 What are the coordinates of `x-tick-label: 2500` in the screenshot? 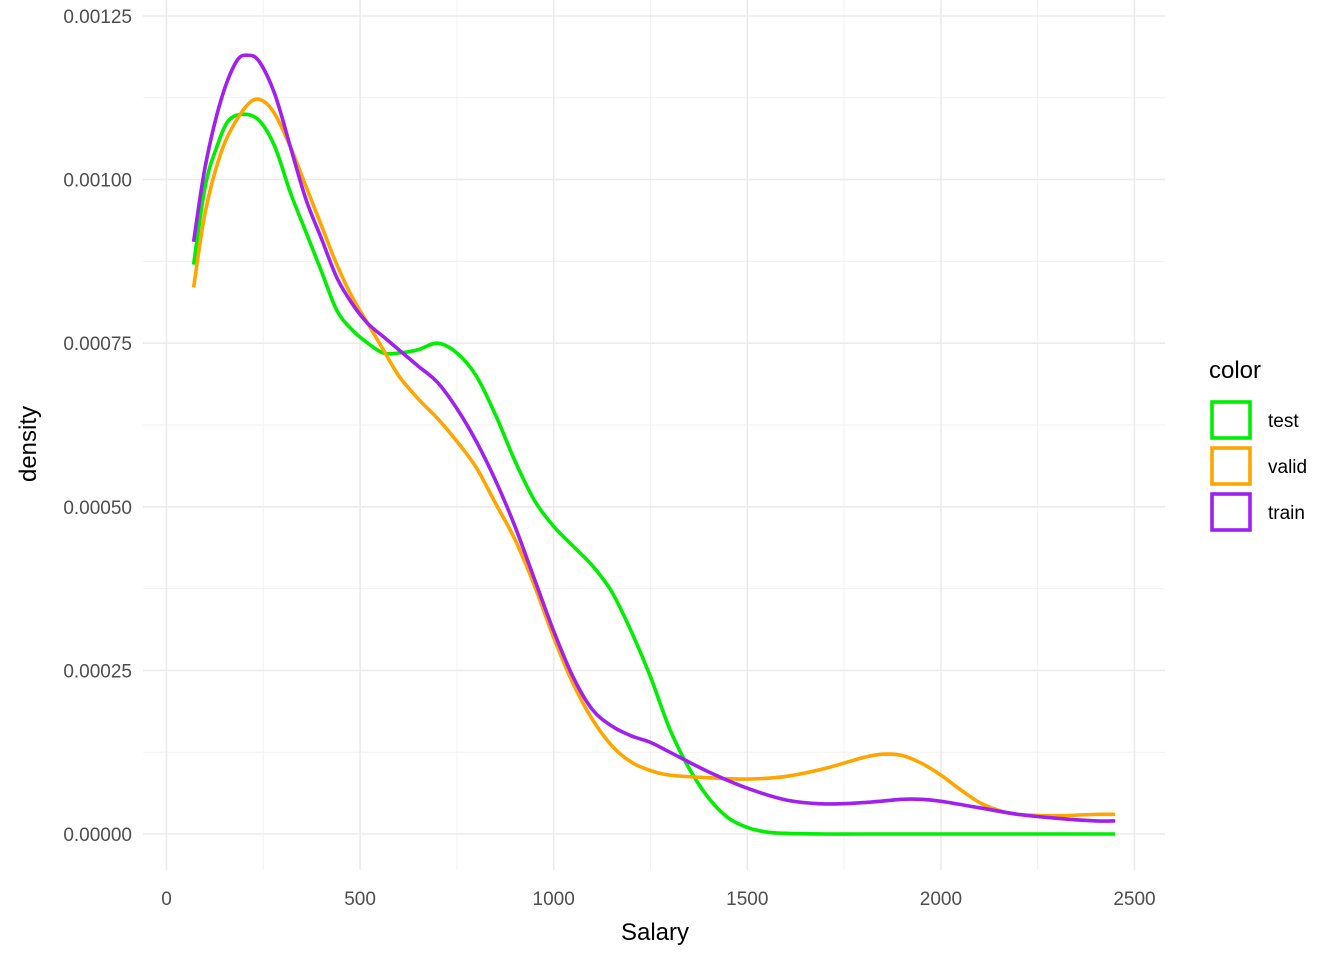 It's located at (1134, 899).